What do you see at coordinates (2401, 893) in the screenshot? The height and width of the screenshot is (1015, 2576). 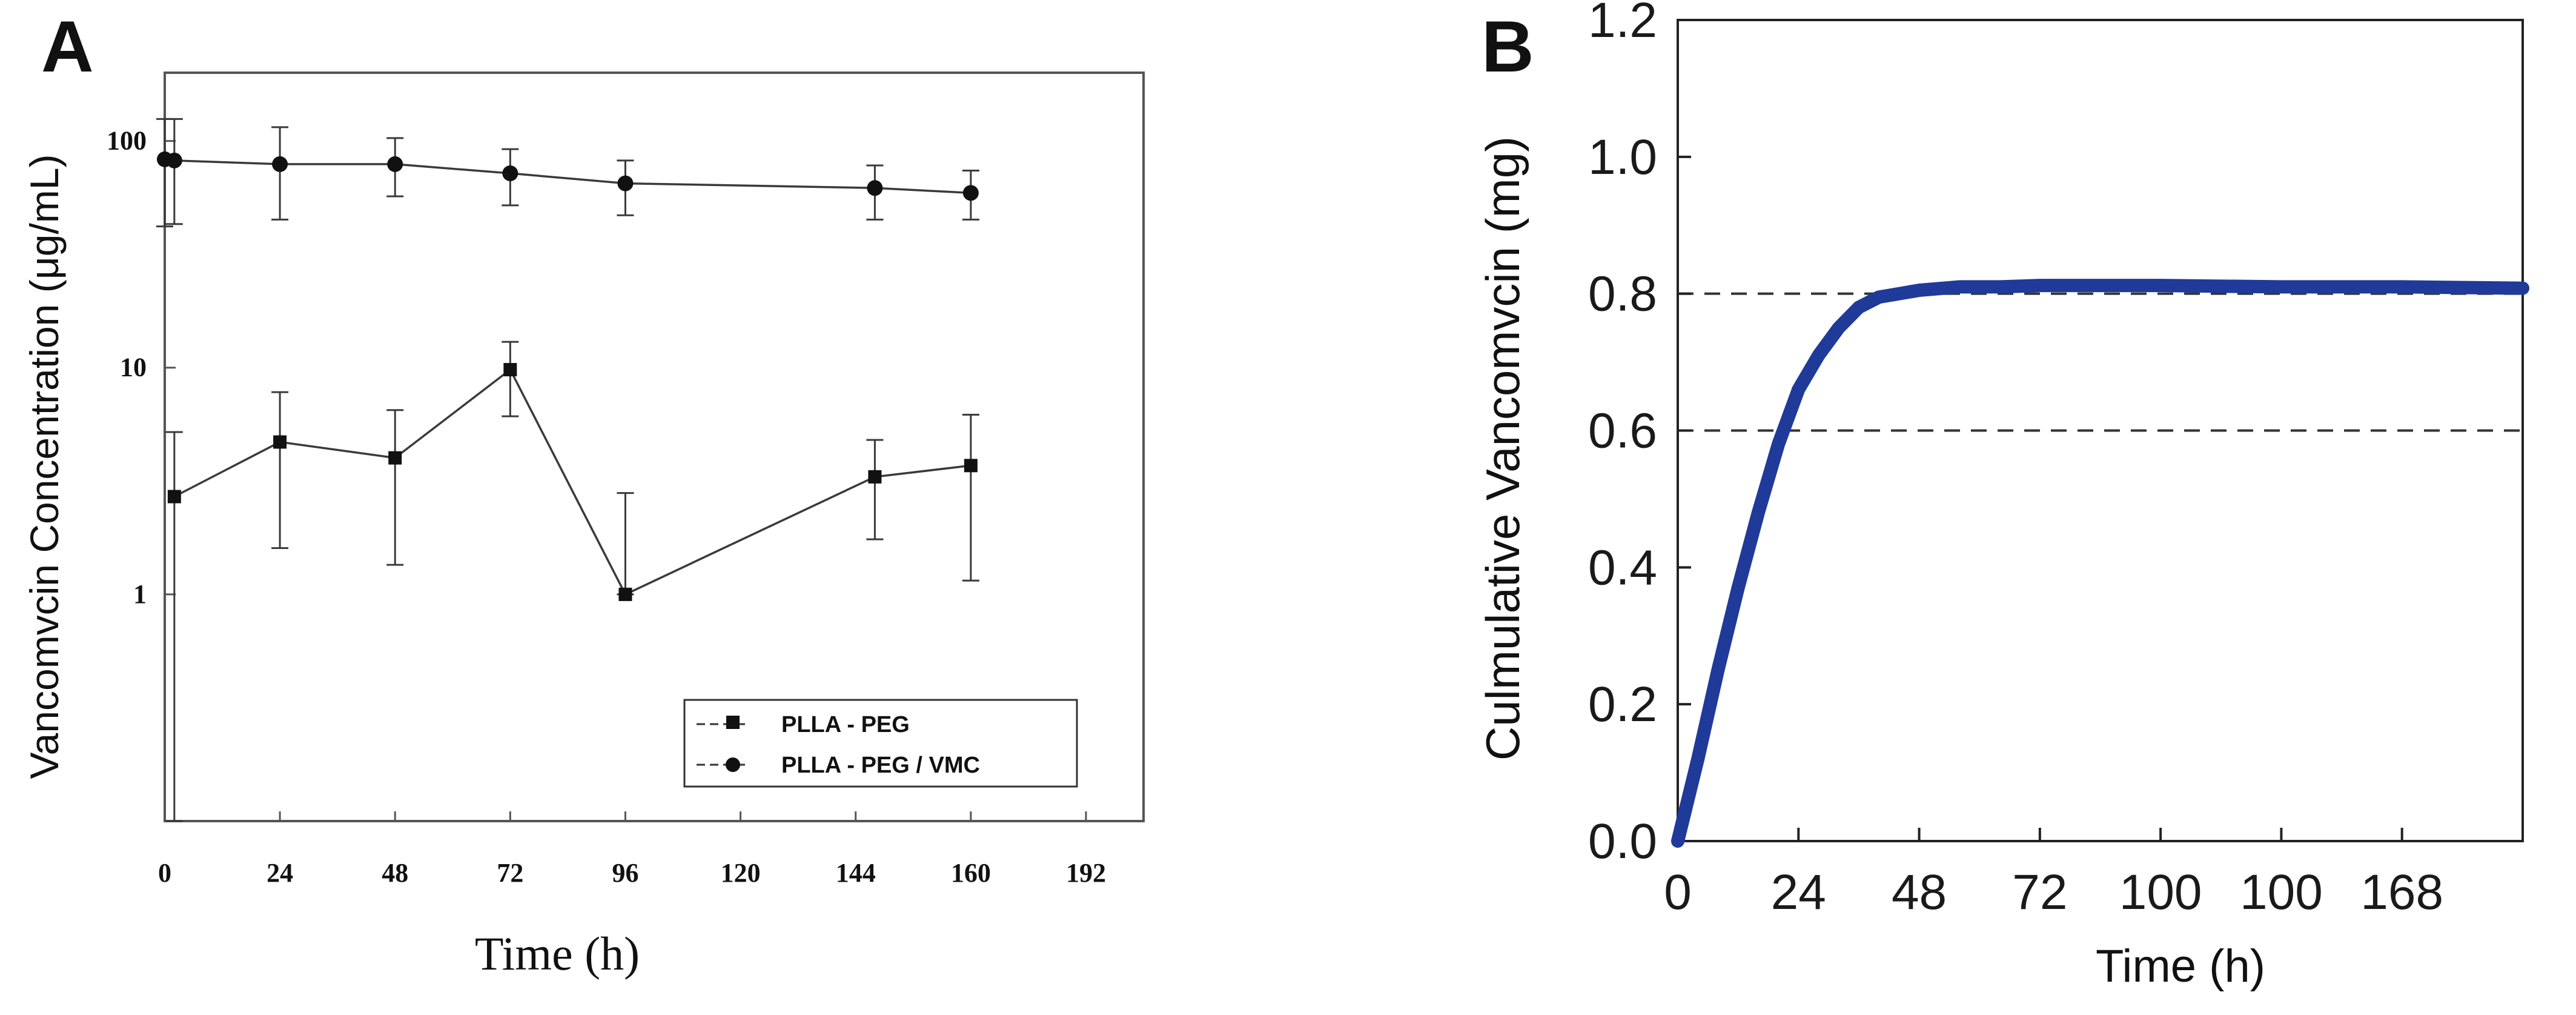 I see `x-tick-label: 168` at bounding box center [2401, 893].